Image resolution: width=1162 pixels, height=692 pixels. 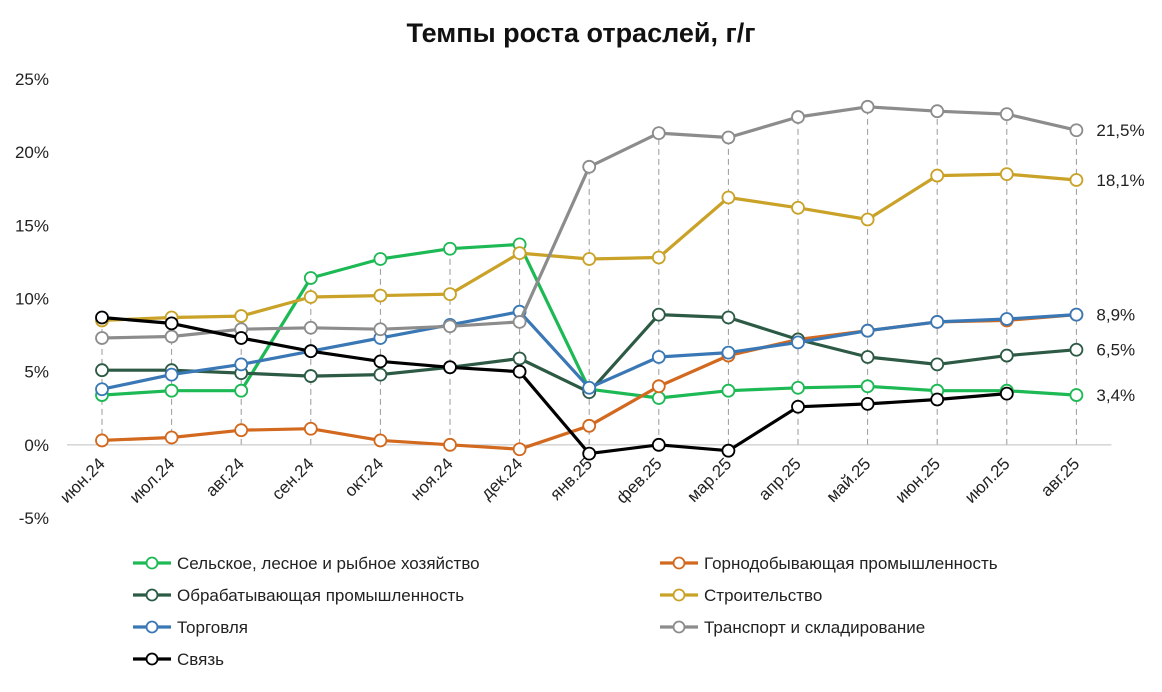 I want to click on x-tick-label: янв.25, so click(x=571, y=479).